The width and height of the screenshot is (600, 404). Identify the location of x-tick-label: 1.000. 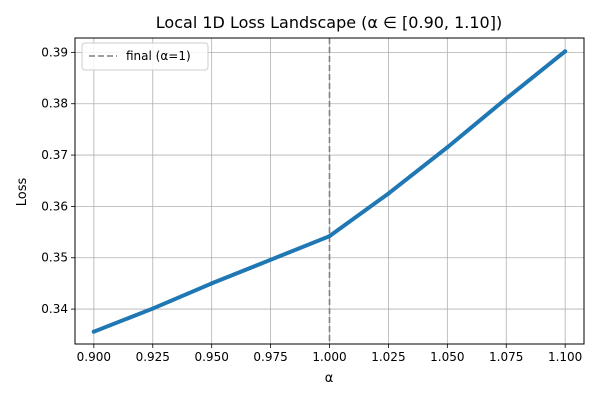
(329, 357).